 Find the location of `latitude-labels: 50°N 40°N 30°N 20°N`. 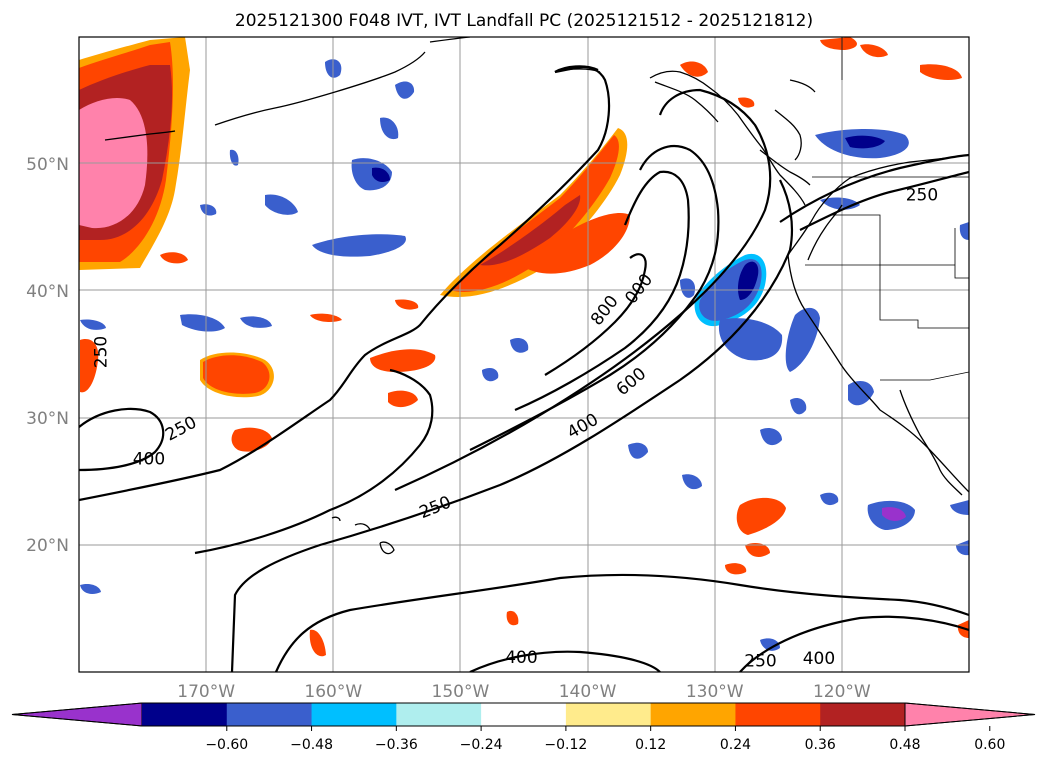

latitude-labels: 50°N 40°N 30°N 20°N is located at coordinates (47, 355).